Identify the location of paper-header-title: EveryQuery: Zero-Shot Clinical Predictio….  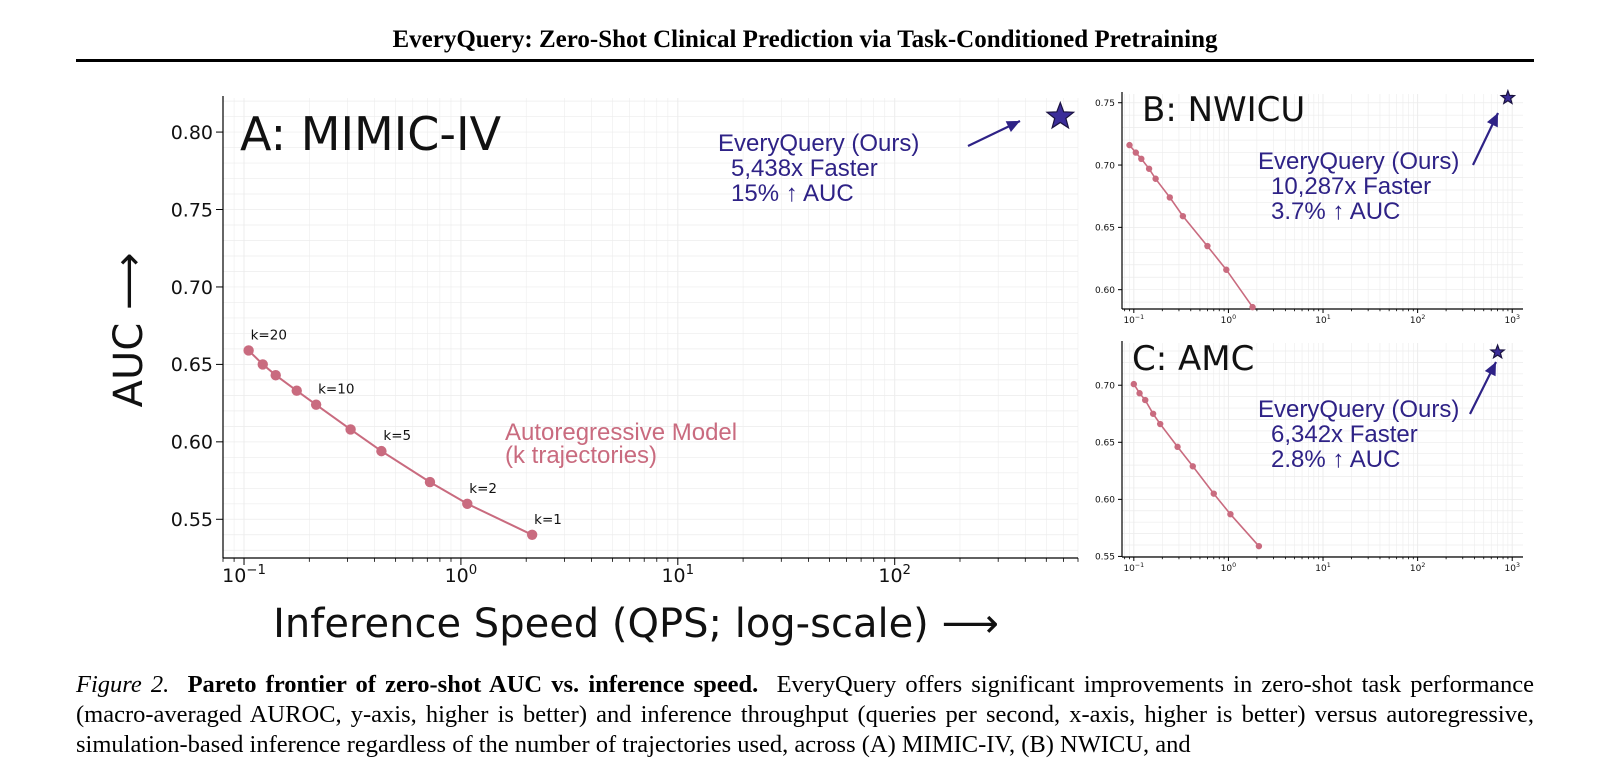
(805, 39).